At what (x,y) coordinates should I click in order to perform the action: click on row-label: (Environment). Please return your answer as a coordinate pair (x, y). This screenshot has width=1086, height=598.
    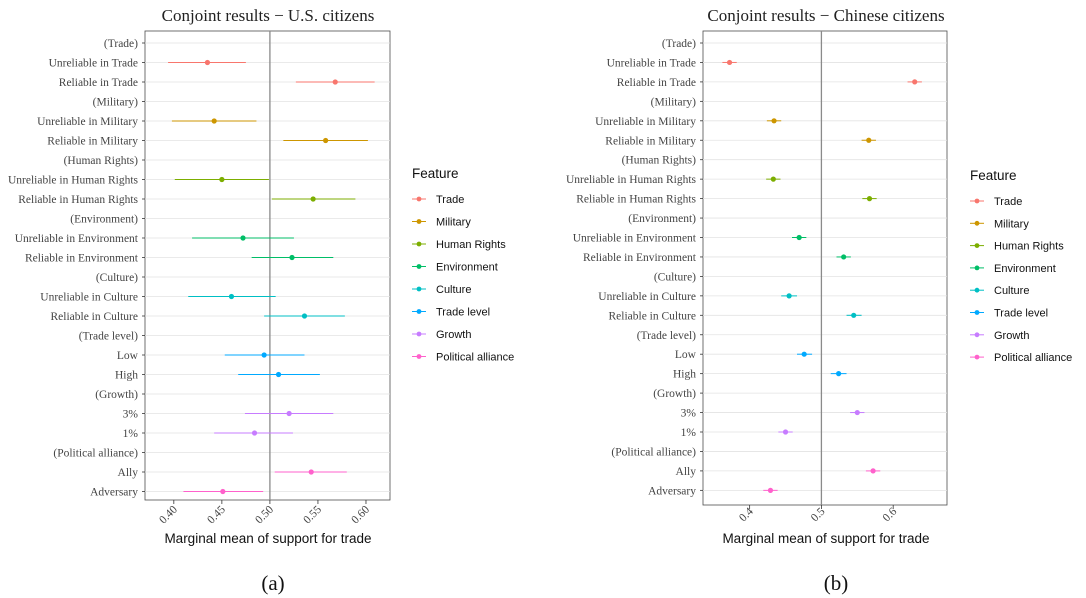
    Looking at the image, I should click on (104, 220).